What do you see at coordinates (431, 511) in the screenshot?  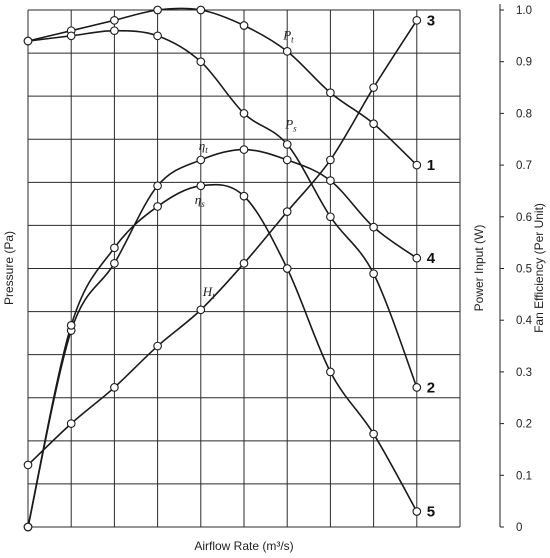 I see `series-number-label: 5` at bounding box center [431, 511].